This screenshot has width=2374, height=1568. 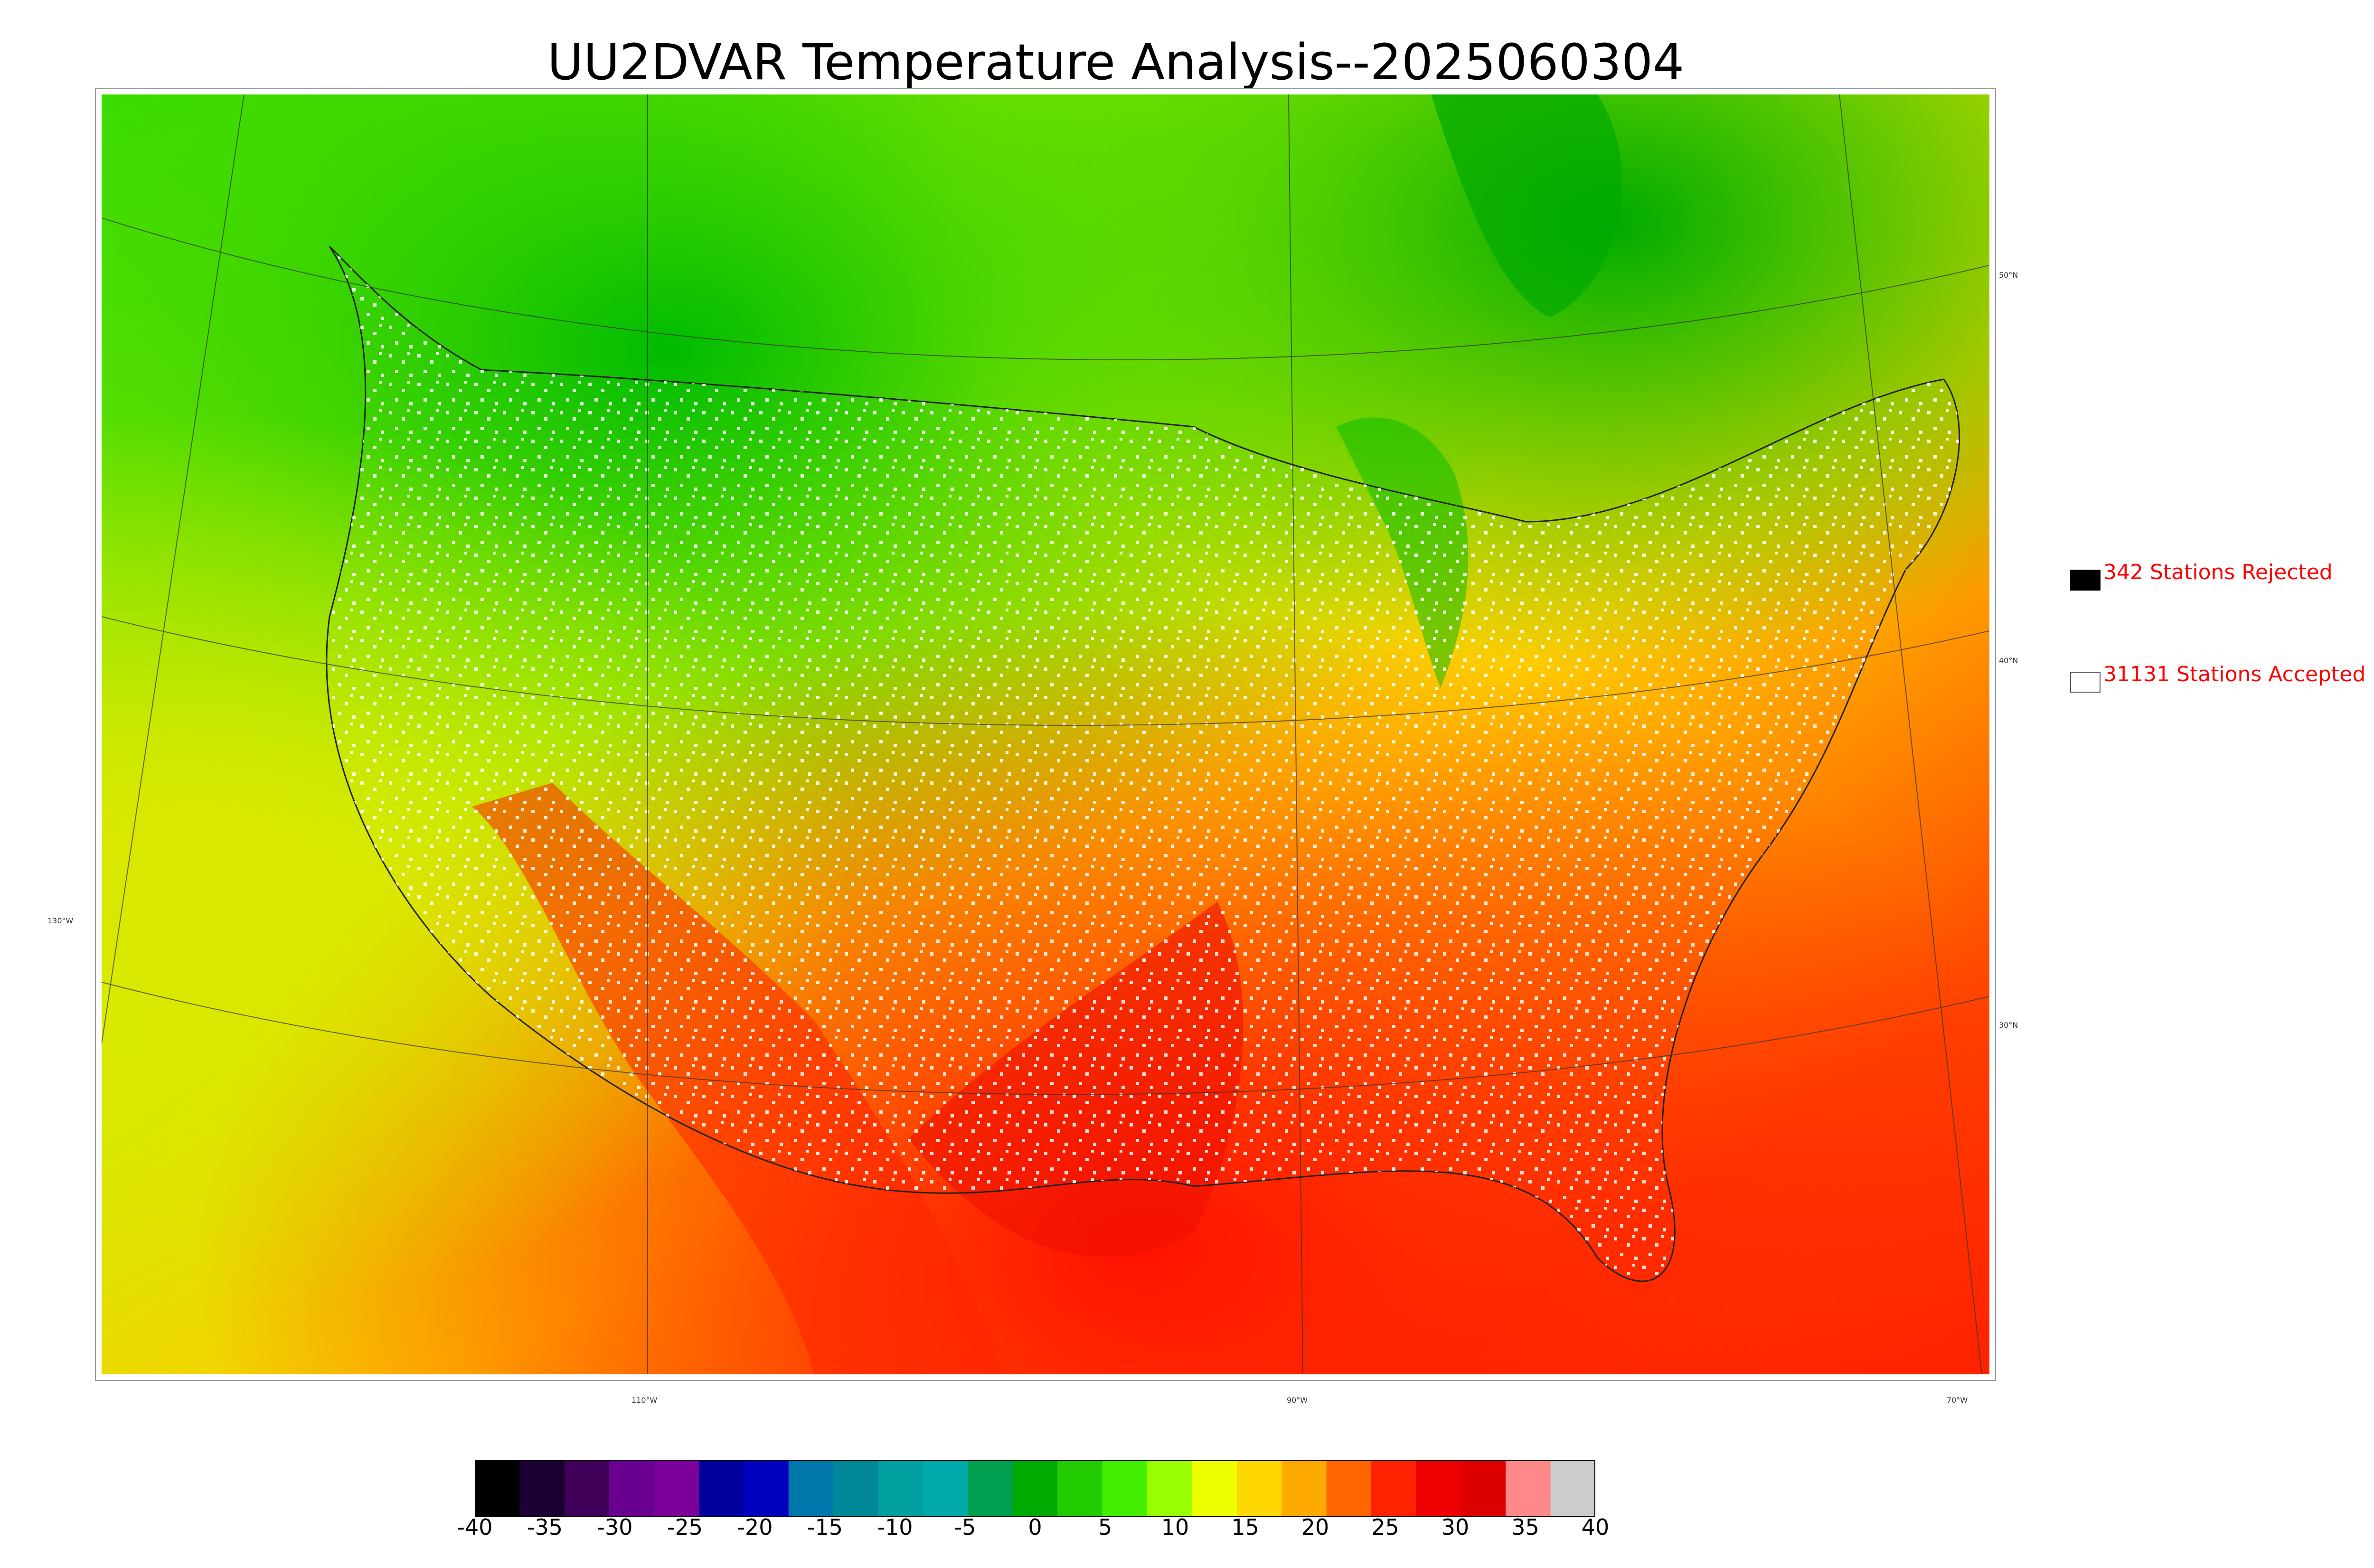 I want to click on accepted-legend-label: 31131 Stations Accepted, so click(x=2234, y=674).